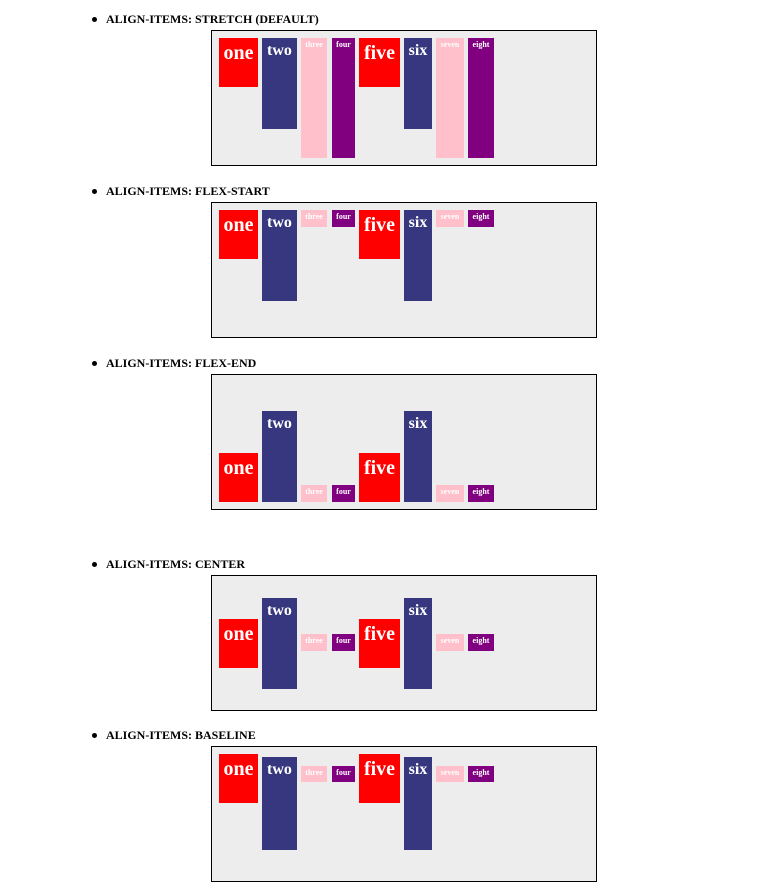 This screenshot has width=772, height=882. Describe the element at coordinates (188, 191) in the screenshot. I see `section-heading: ALIGN-ITEMS: FLEX-START` at that location.